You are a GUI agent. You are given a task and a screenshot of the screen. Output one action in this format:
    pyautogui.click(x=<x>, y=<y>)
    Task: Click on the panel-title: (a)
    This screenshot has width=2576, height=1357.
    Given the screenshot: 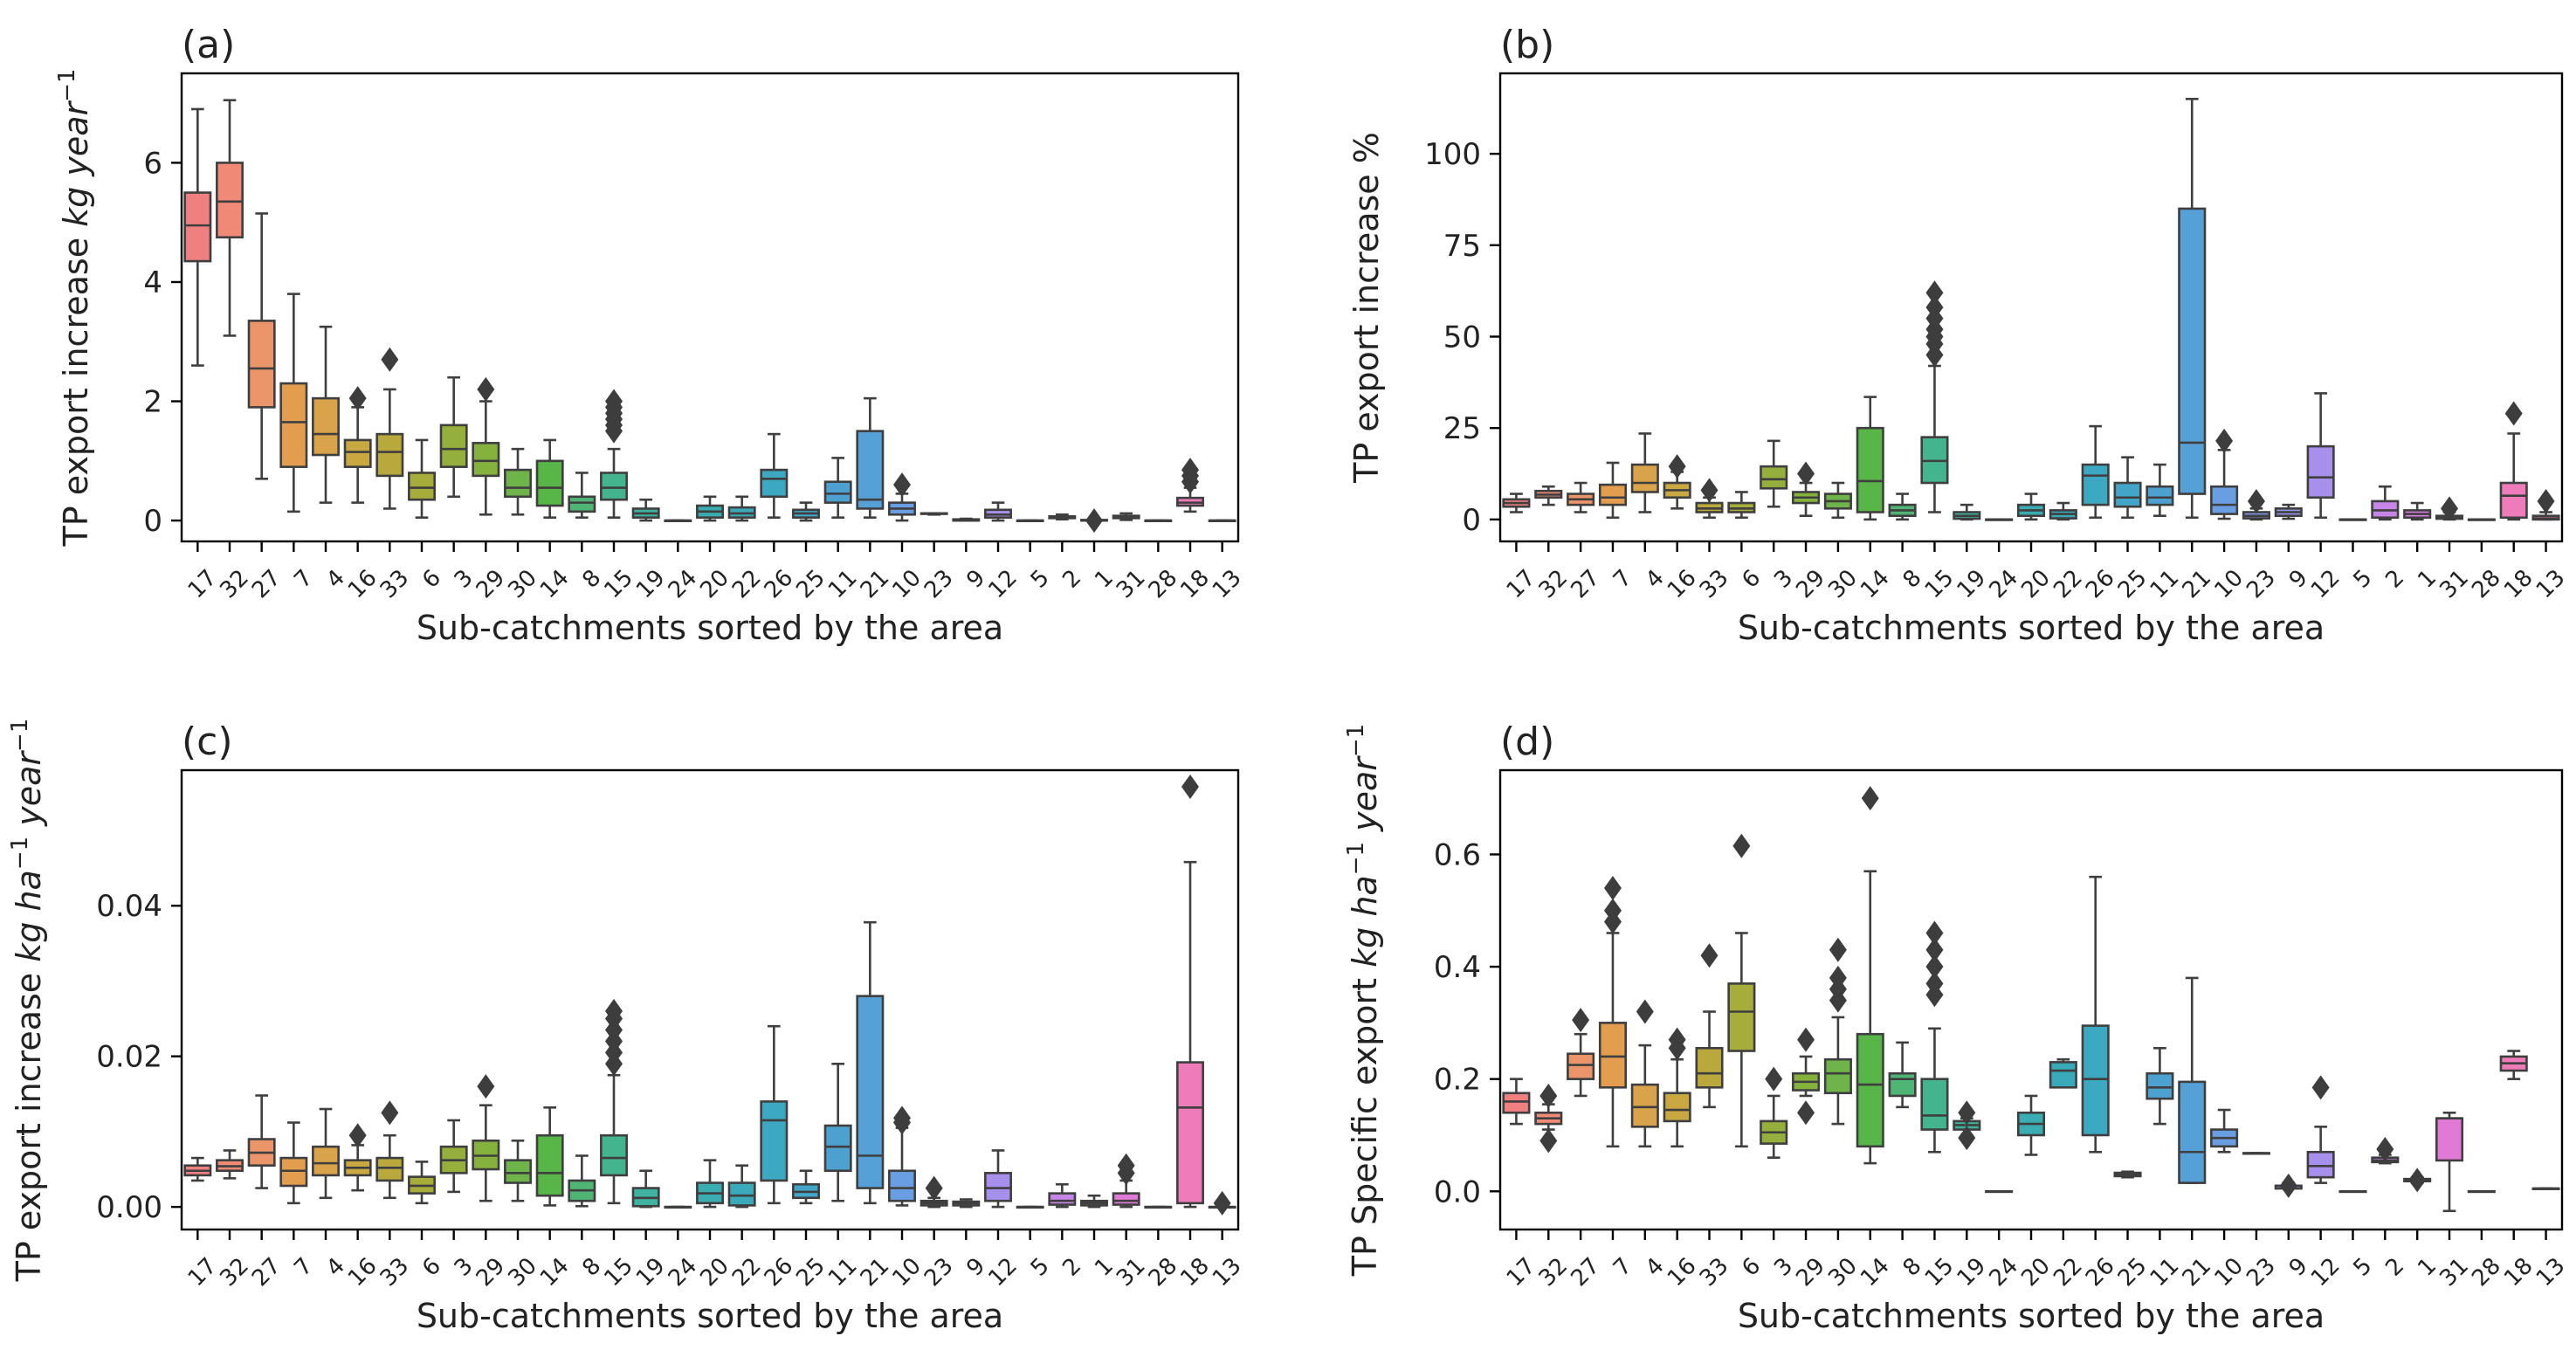 What is the action you would take?
    pyautogui.click(x=208, y=45)
    